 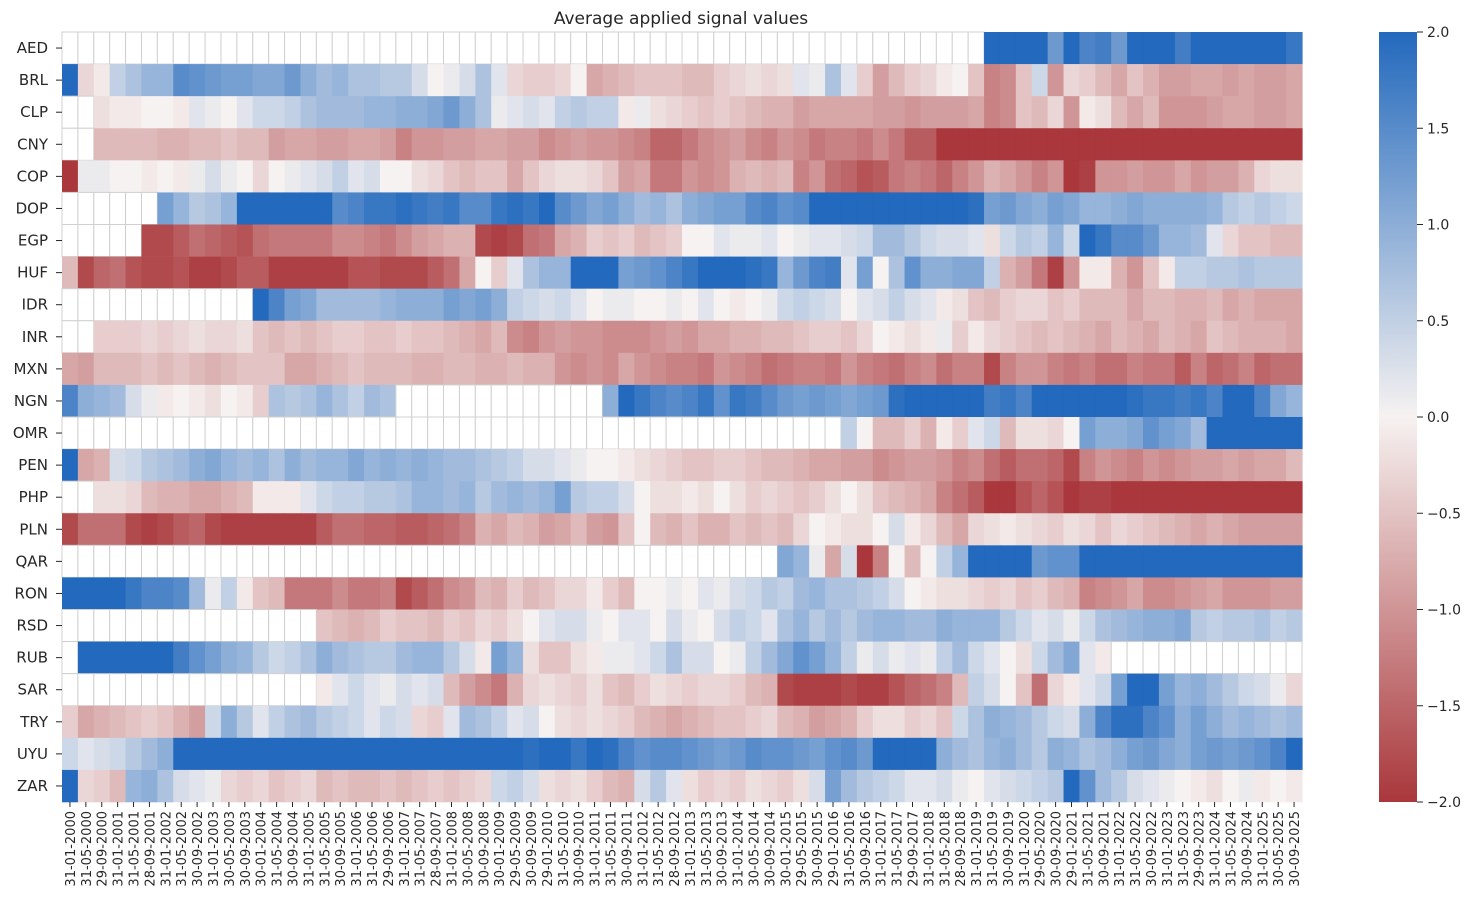 I want to click on x-tick-label: 30-05-2025, so click(x=1279, y=849).